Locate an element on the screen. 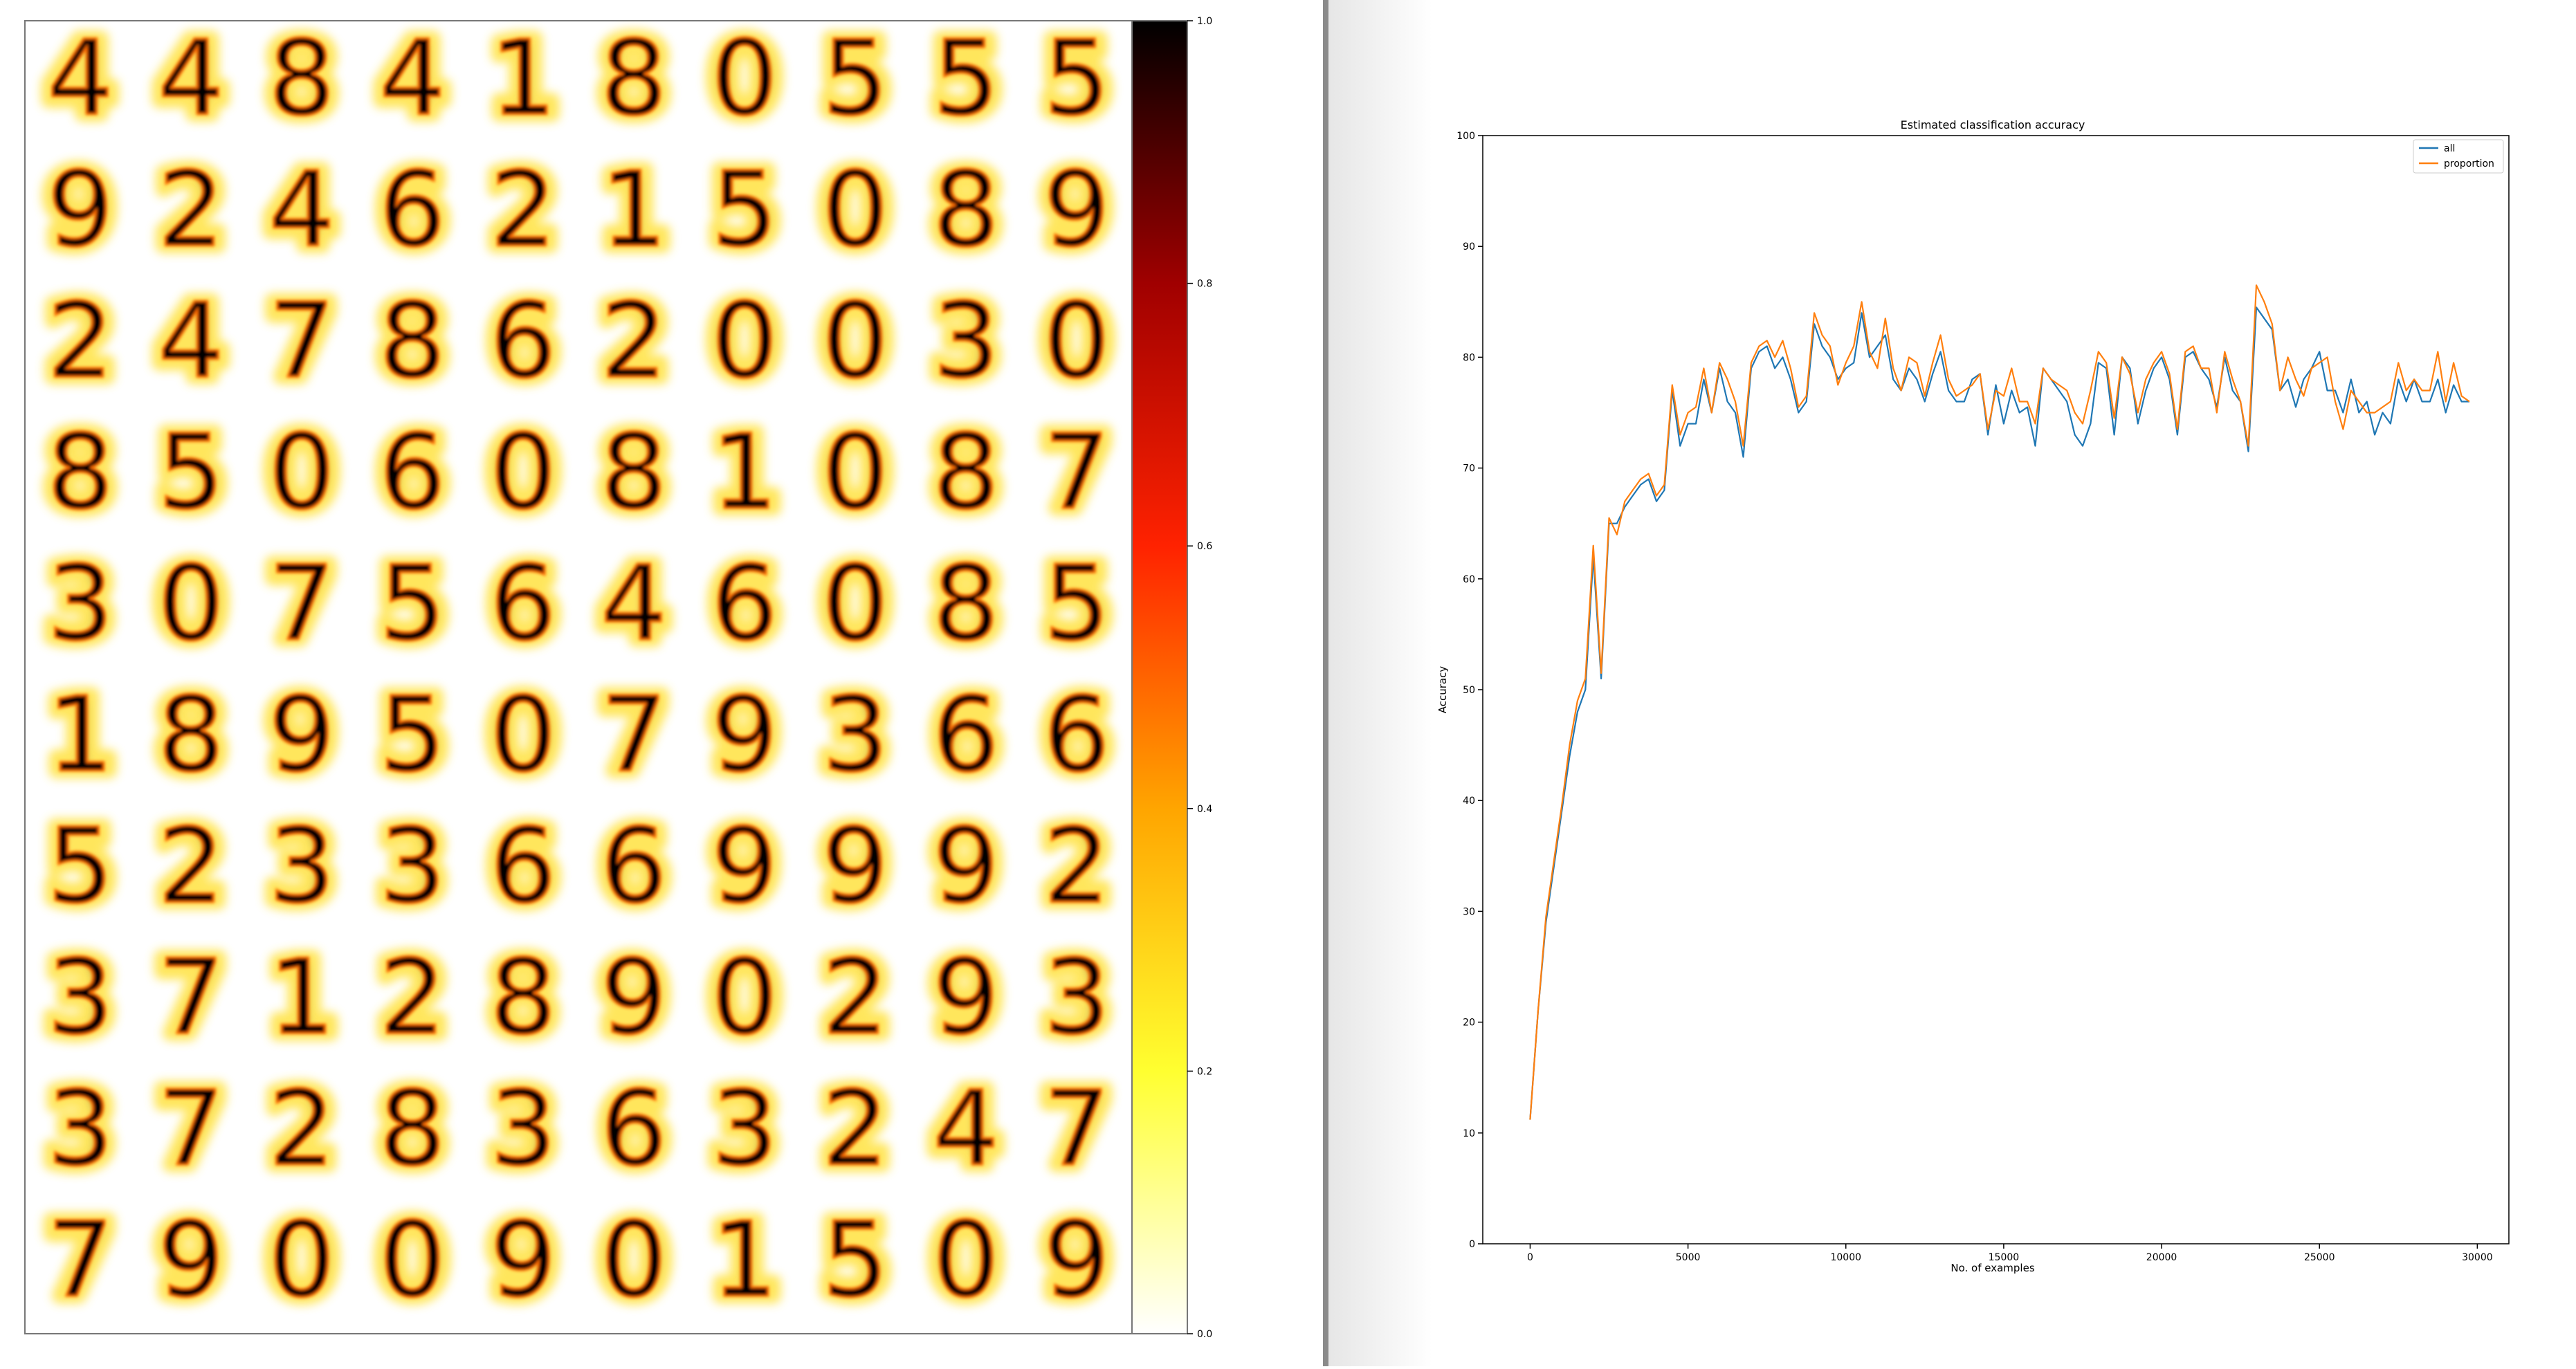 This screenshot has width=2576, height=1369. chart-title: Estimated classification accuracy is located at coordinates (1993, 125).